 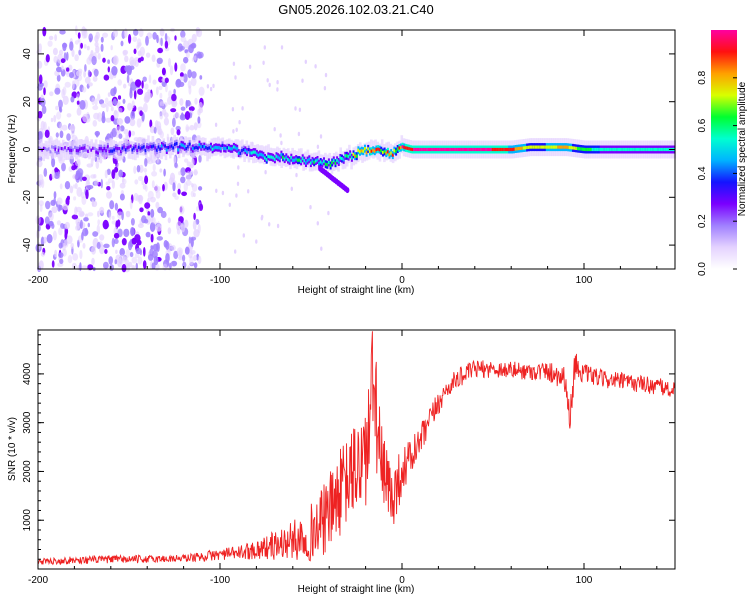 What do you see at coordinates (12, 449) in the screenshot?
I see `snr-y-label: SNR (10 * v/v)` at bounding box center [12, 449].